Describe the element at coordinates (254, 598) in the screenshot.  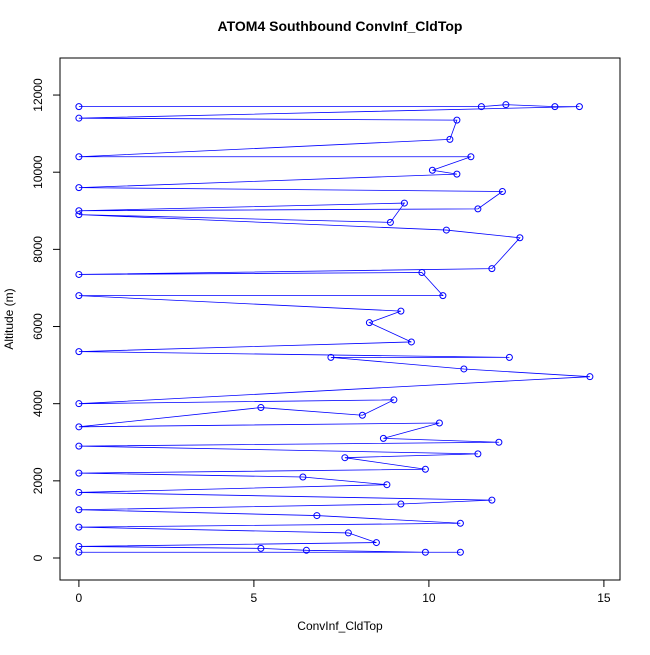
I see `x-tick-label: 5` at that location.